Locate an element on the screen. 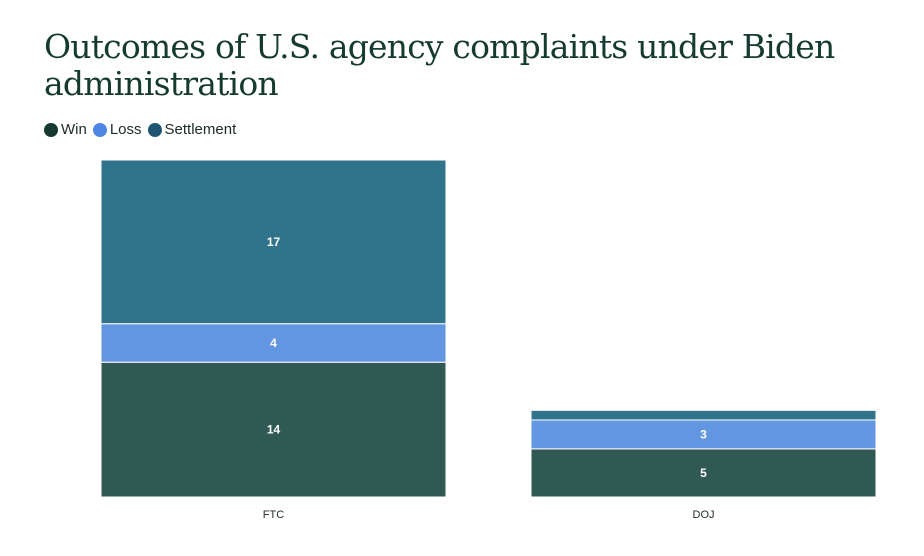  bar-ftc-loss is located at coordinates (273, 343).